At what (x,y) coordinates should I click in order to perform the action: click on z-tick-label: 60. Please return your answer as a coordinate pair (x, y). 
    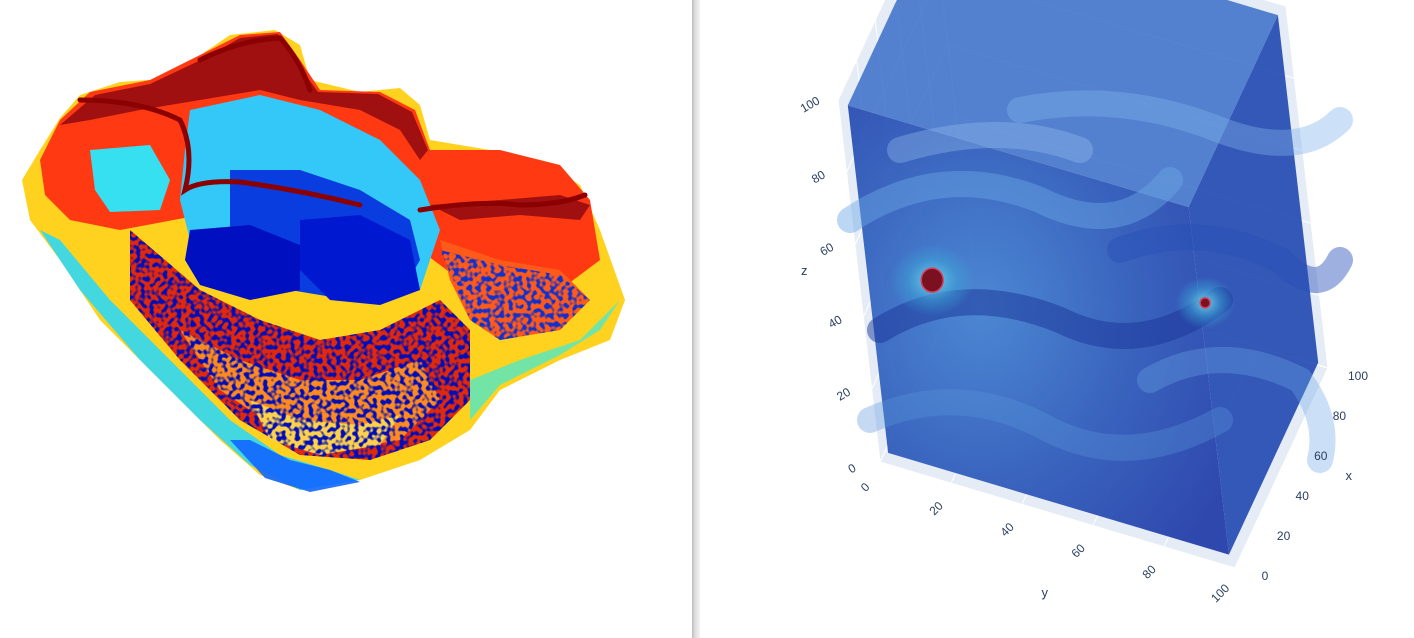
    Looking at the image, I should click on (827, 249).